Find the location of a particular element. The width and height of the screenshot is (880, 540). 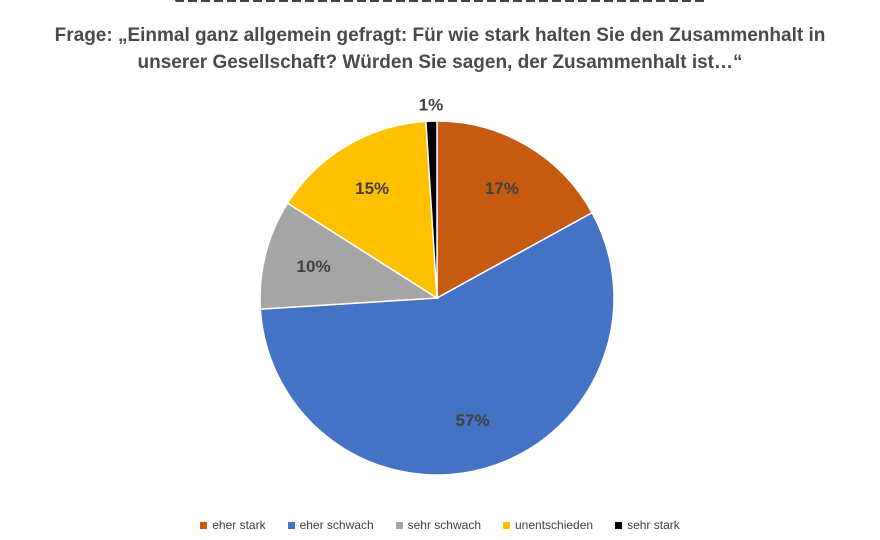

pie-label-eher-stark: 17% is located at coordinates (502, 188).